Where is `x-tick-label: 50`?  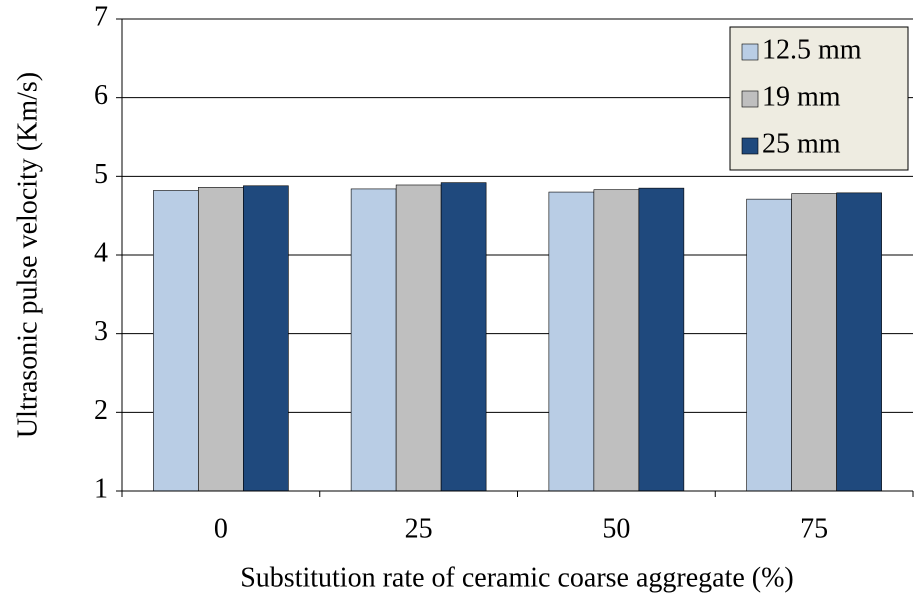 x-tick-label: 50 is located at coordinates (616, 528).